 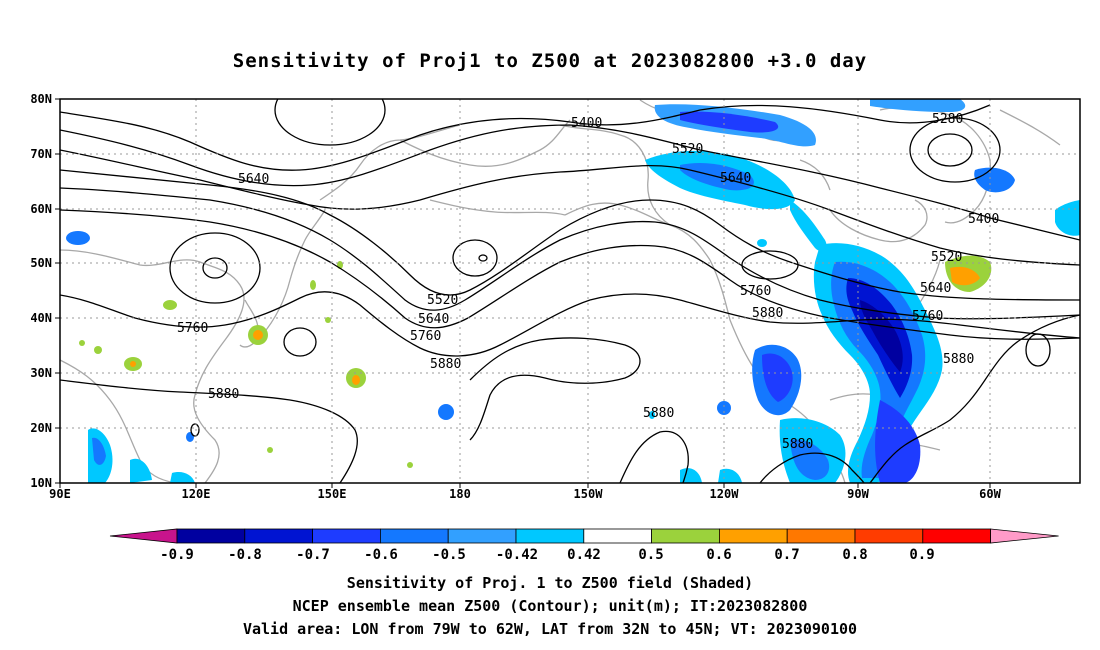 What do you see at coordinates (725, 494) in the screenshot?
I see `lon-label: 120W` at bounding box center [725, 494].